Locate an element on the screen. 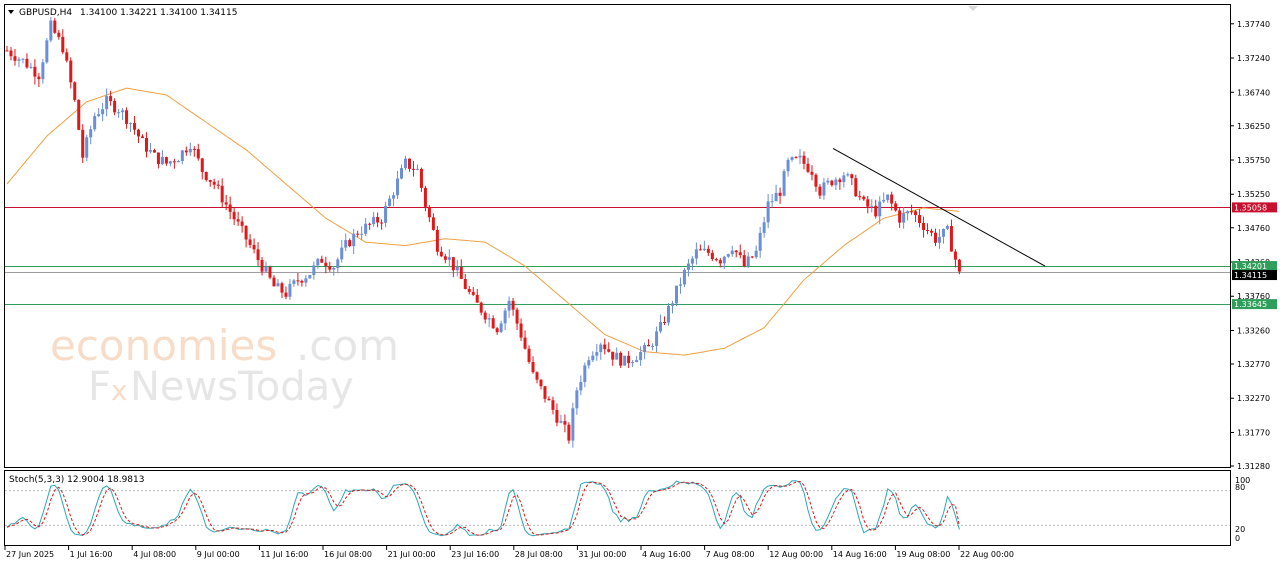 This screenshot has height=571, width=1280. time-tick-label: 16 Jul 08:00 is located at coordinates (348, 554).